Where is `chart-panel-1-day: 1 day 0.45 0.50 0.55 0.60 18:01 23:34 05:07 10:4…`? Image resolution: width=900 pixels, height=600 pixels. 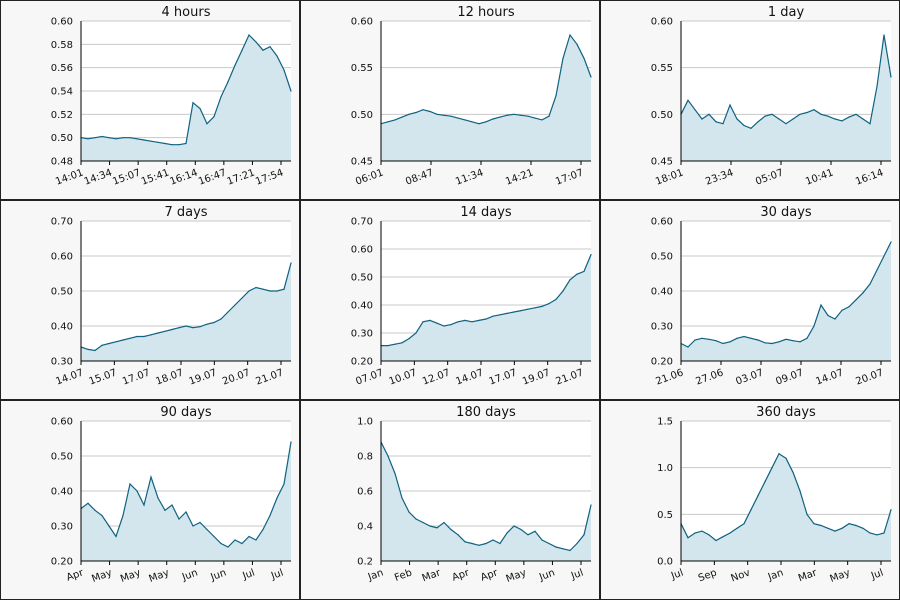 chart-panel-1-day: 1 day 0.45 0.50 0.55 0.60 18:01 23:34 05:07 10:4… is located at coordinates (750, 100).